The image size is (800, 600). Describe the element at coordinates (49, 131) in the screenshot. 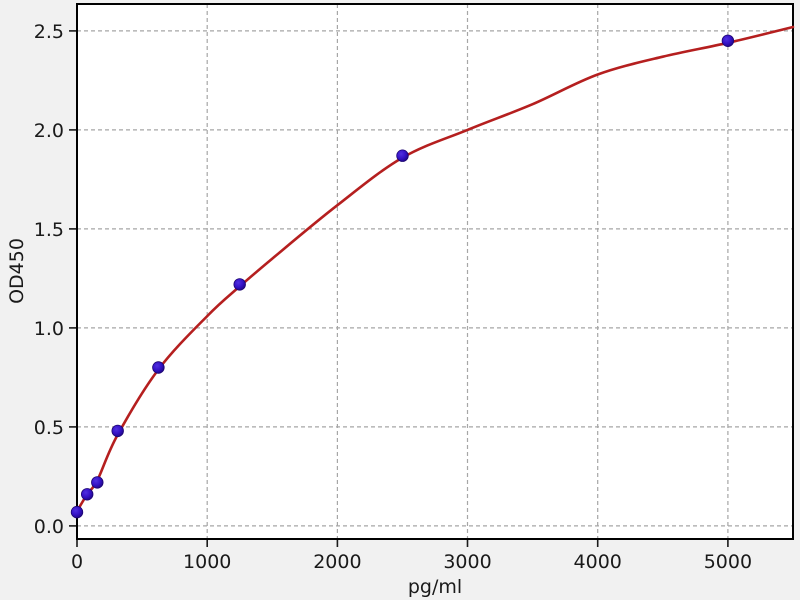

I see `y-tick-label: 2.0` at that location.